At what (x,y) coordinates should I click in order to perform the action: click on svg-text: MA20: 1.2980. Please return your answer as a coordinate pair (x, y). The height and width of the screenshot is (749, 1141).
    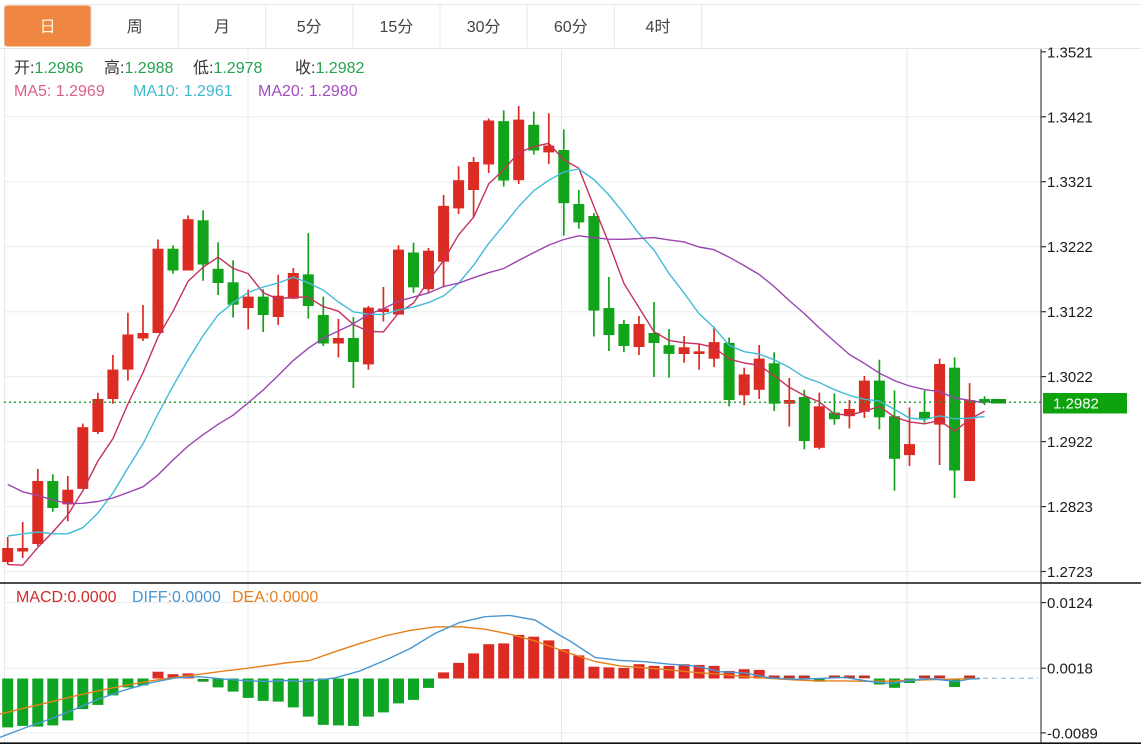
    Looking at the image, I should click on (308, 91).